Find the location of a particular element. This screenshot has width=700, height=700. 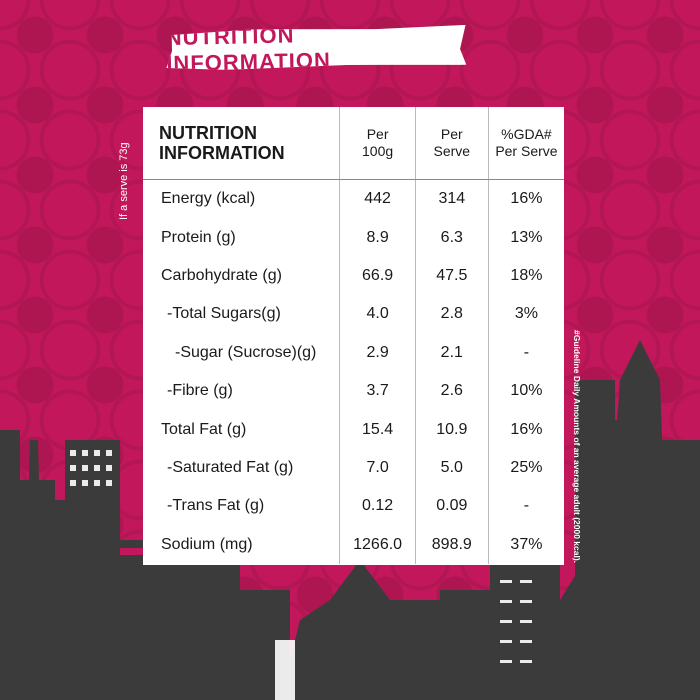

value-per-100g: 3.7 is located at coordinates (377, 391).